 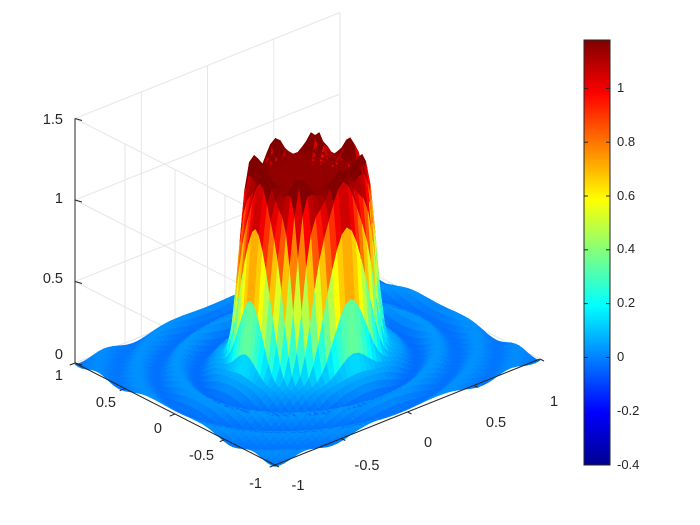 I want to click on colorbar-tick-label-0: -0.4, so click(x=628, y=464).